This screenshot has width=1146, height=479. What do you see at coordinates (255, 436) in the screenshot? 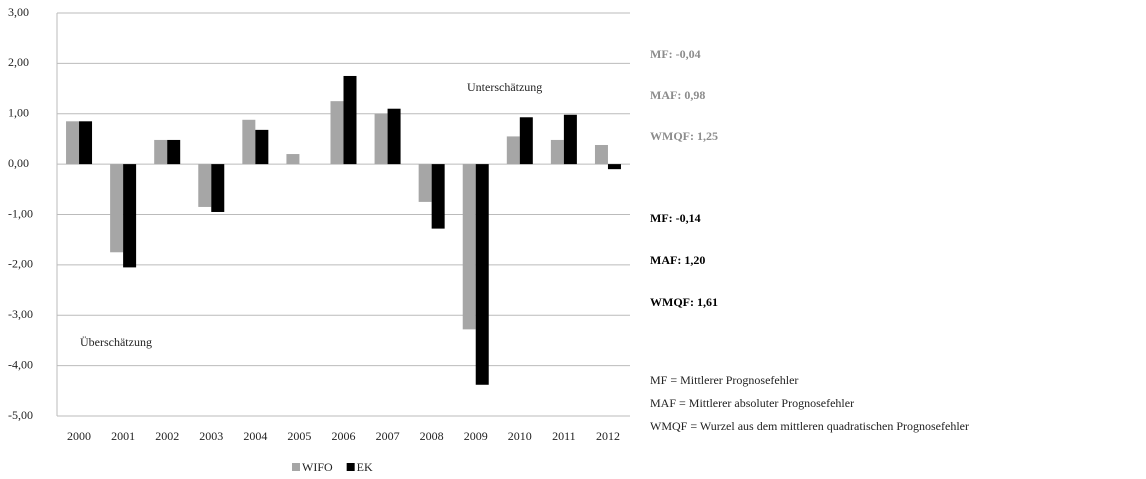
I see `x-tick-label: 2004` at bounding box center [255, 436].